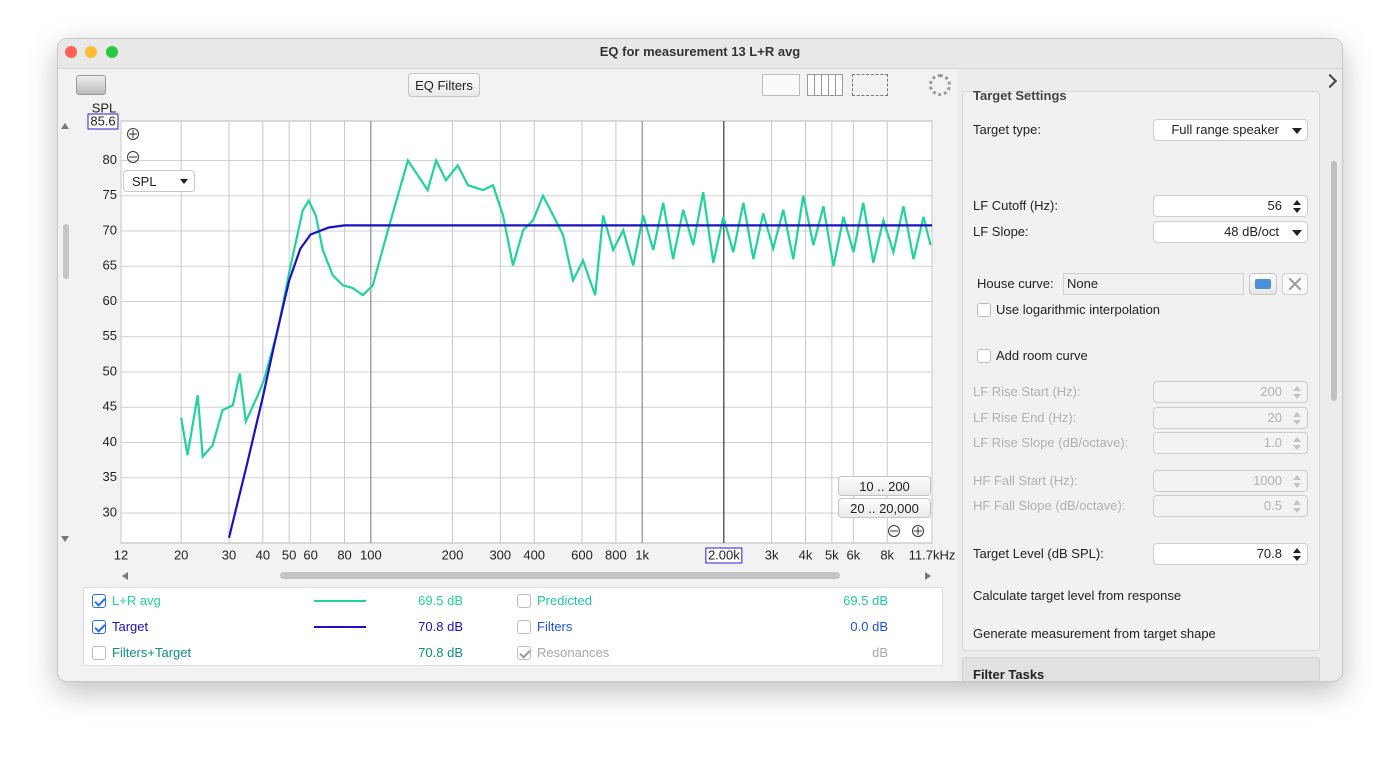 This screenshot has height=757, width=1400. Describe the element at coordinates (772, 554) in the screenshot. I see `x-tick-label: 3k` at that location.